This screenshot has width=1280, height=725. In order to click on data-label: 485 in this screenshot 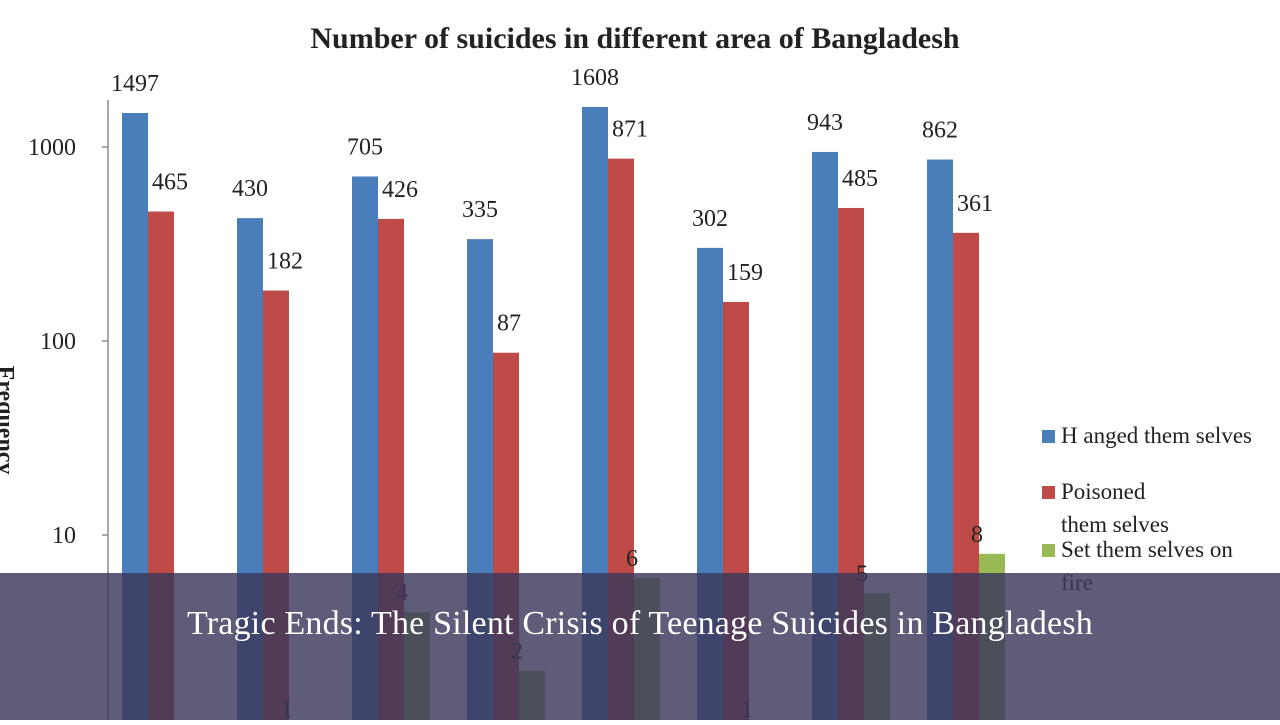, I will do `click(860, 179)`.